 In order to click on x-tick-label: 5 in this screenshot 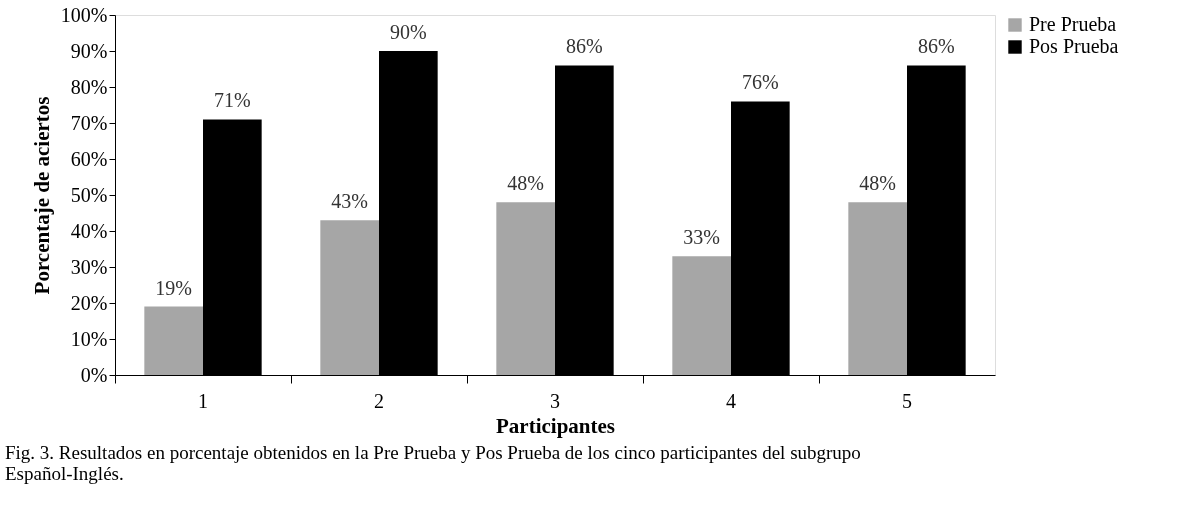, I will do `click(907, 400)`.